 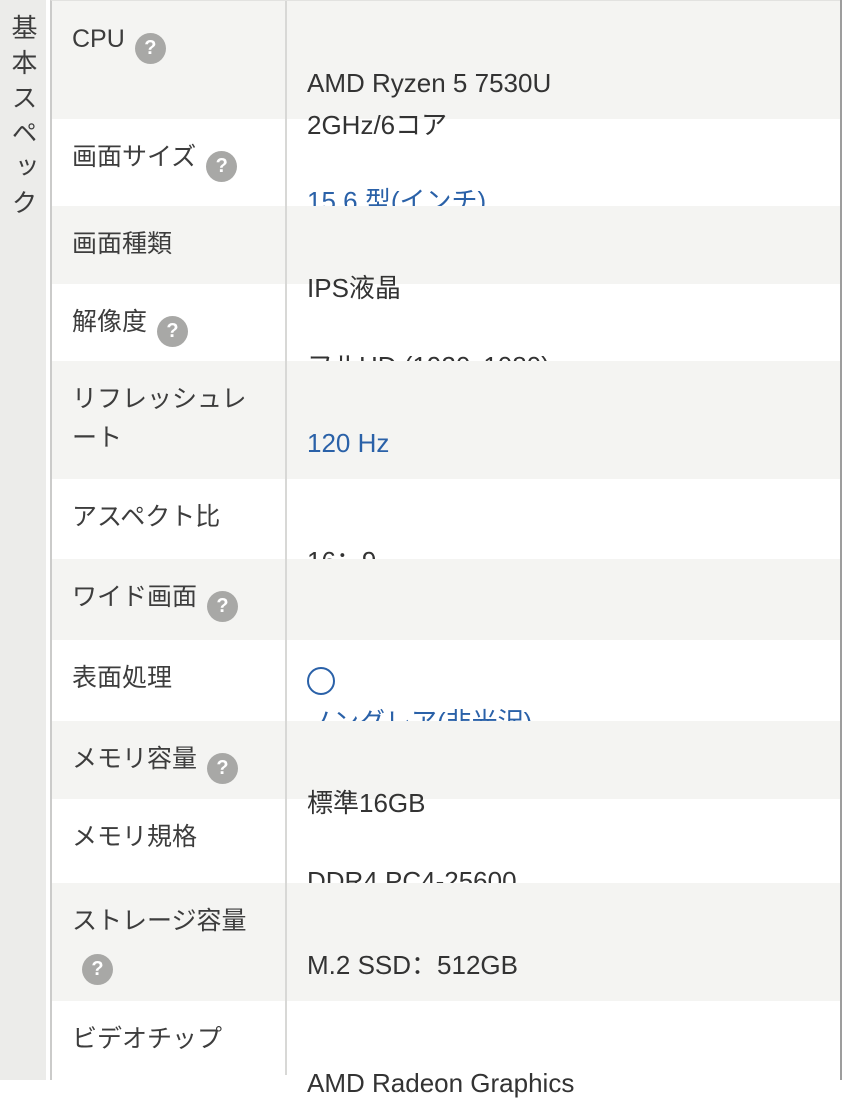 What do you see at coordinates (98, 39) in the screenshot?
I see `spec-label: CPU` at bounding box center [98, 39].